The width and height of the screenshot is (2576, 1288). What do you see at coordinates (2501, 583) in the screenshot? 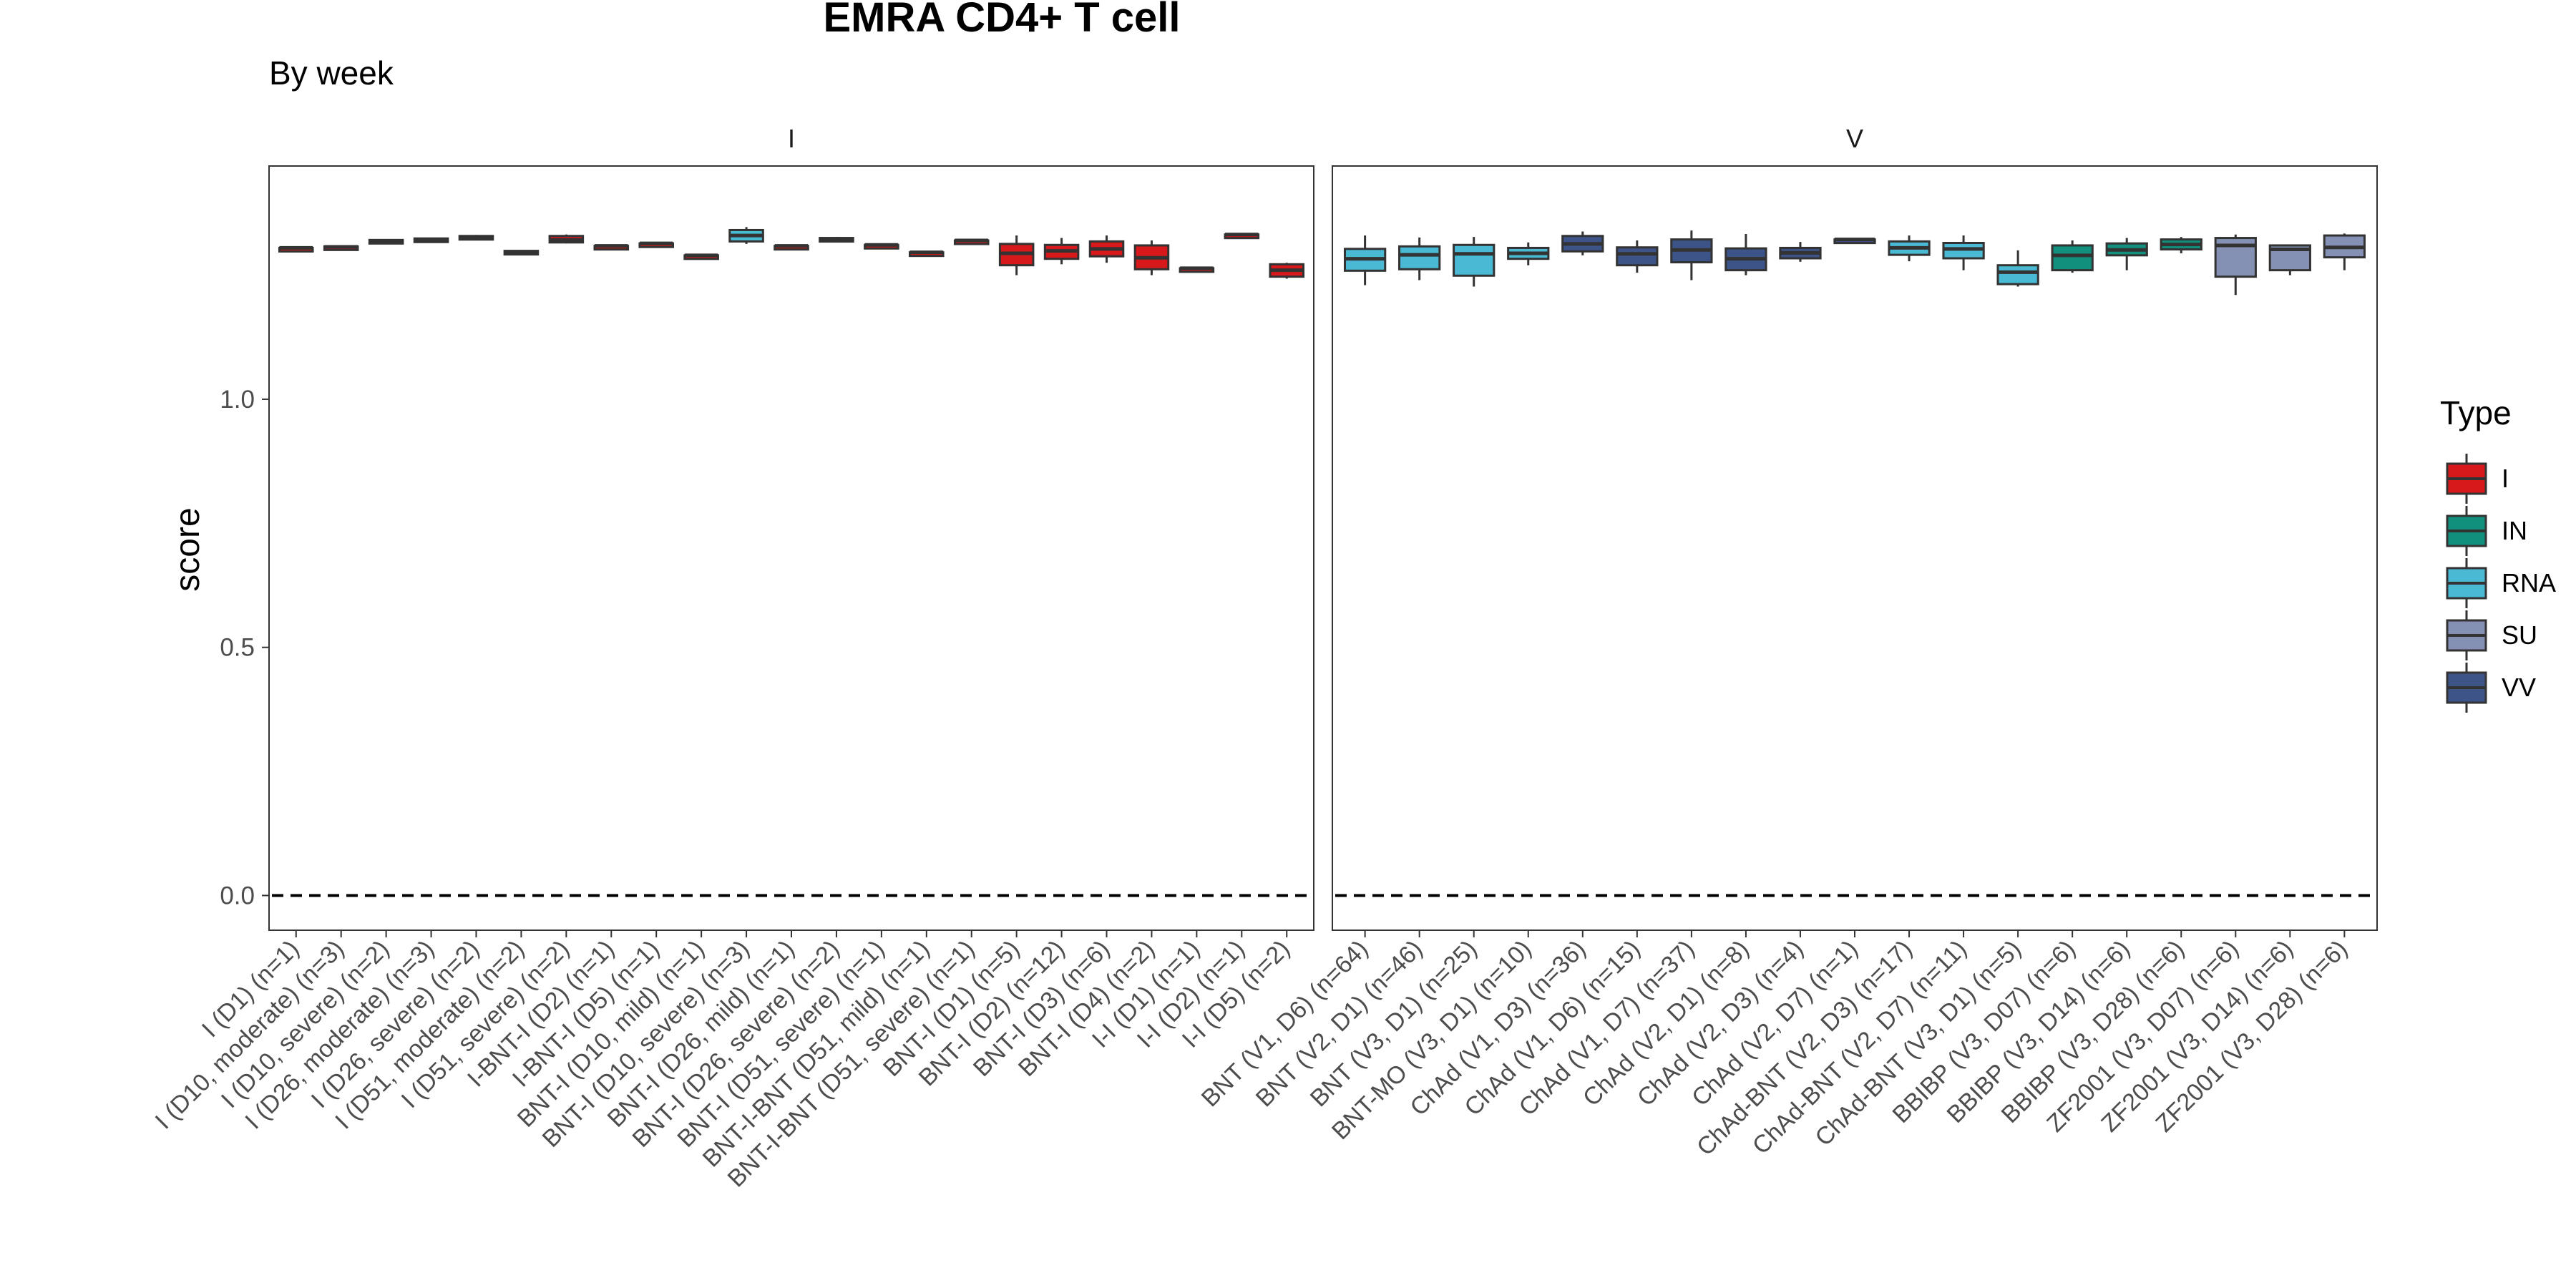
I see `legend-item-RNA: RNA` at bounding box center [2501, 583].